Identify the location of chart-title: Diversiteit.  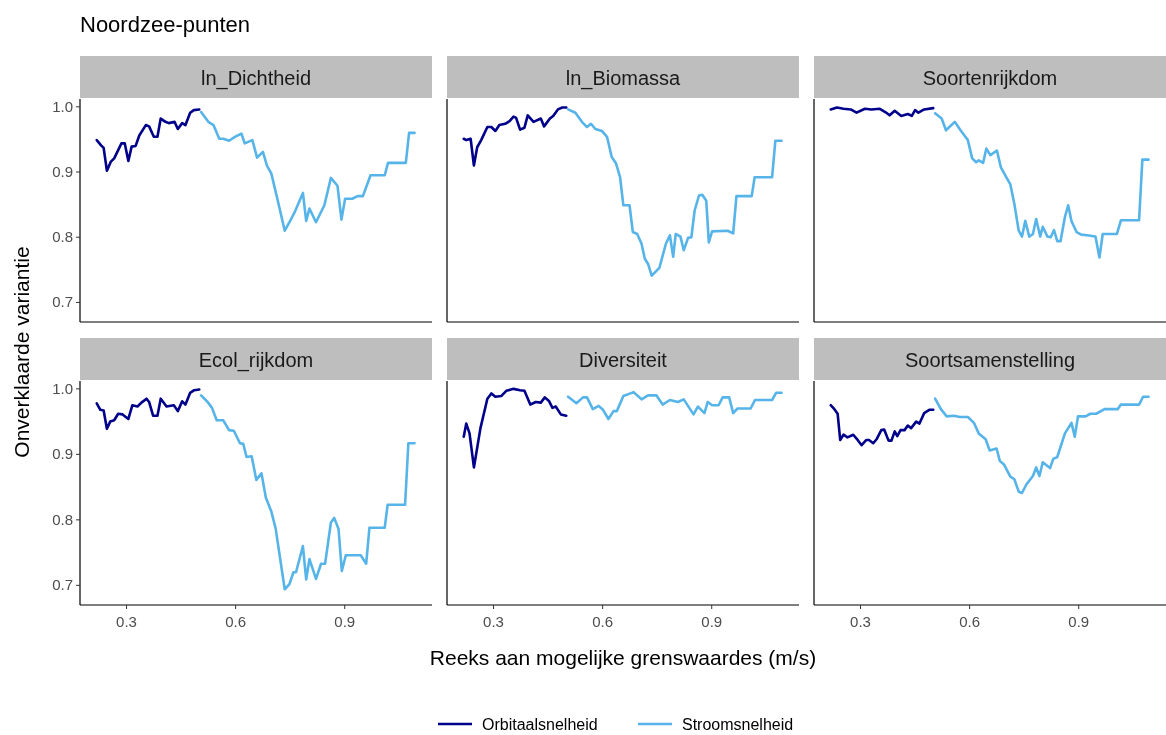
(623, 359).